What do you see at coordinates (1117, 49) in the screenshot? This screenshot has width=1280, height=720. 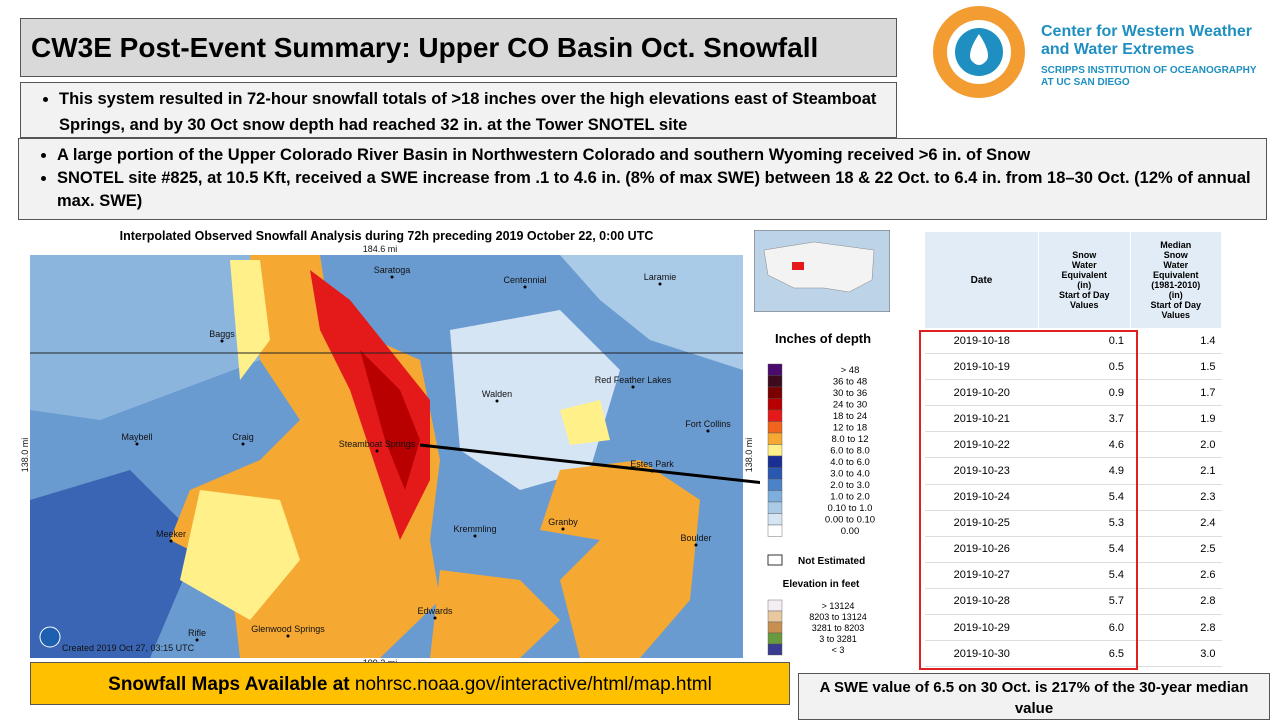 I see `logo-line: and Water Extremes` at bounding box center [1117, 49].